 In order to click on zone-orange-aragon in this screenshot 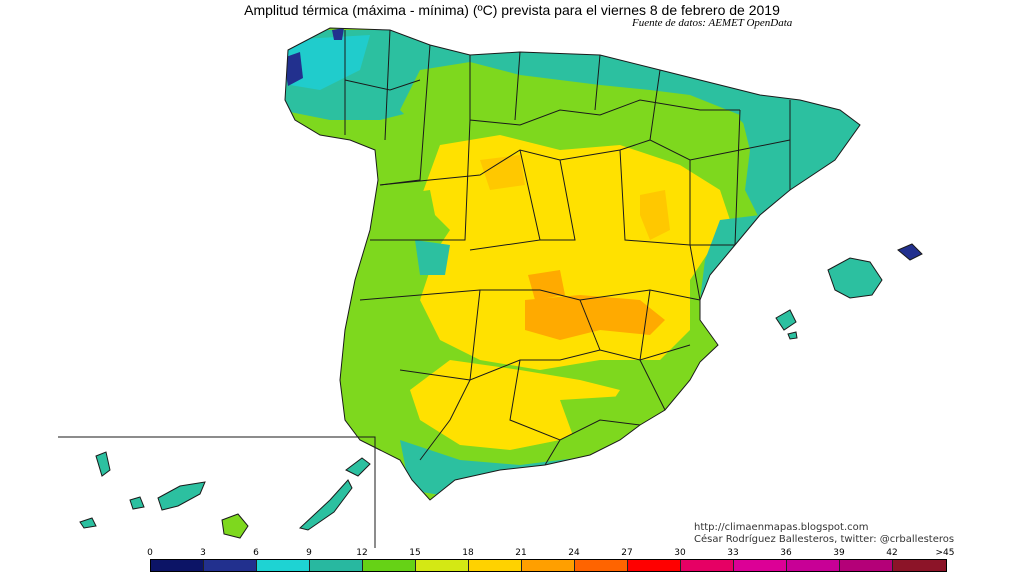, I will do `click(655, 215)`.